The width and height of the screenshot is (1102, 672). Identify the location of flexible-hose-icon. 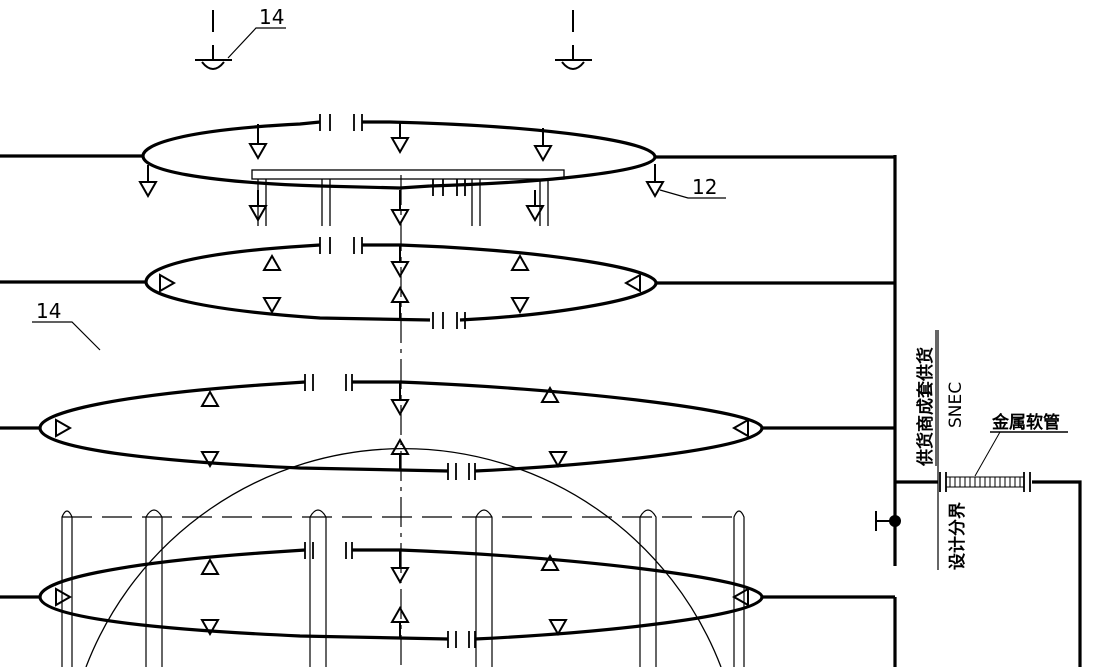
(1003, 461).